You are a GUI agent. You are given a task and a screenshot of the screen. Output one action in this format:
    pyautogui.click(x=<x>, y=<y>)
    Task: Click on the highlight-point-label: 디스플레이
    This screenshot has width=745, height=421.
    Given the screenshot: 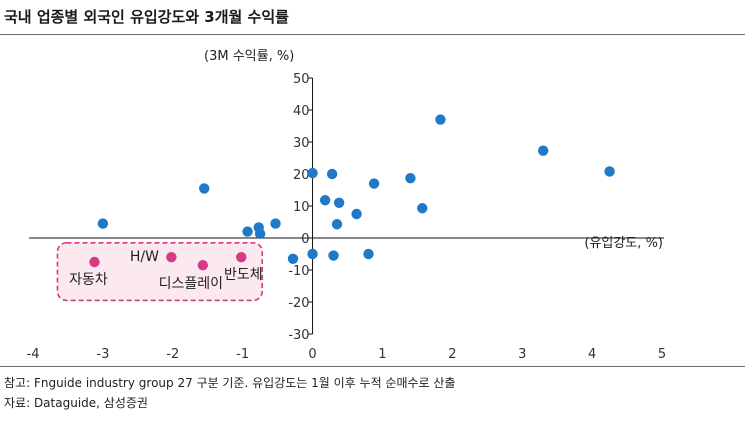 What is the action you would take?
    pyautogui.click(x=191, y=284)
    